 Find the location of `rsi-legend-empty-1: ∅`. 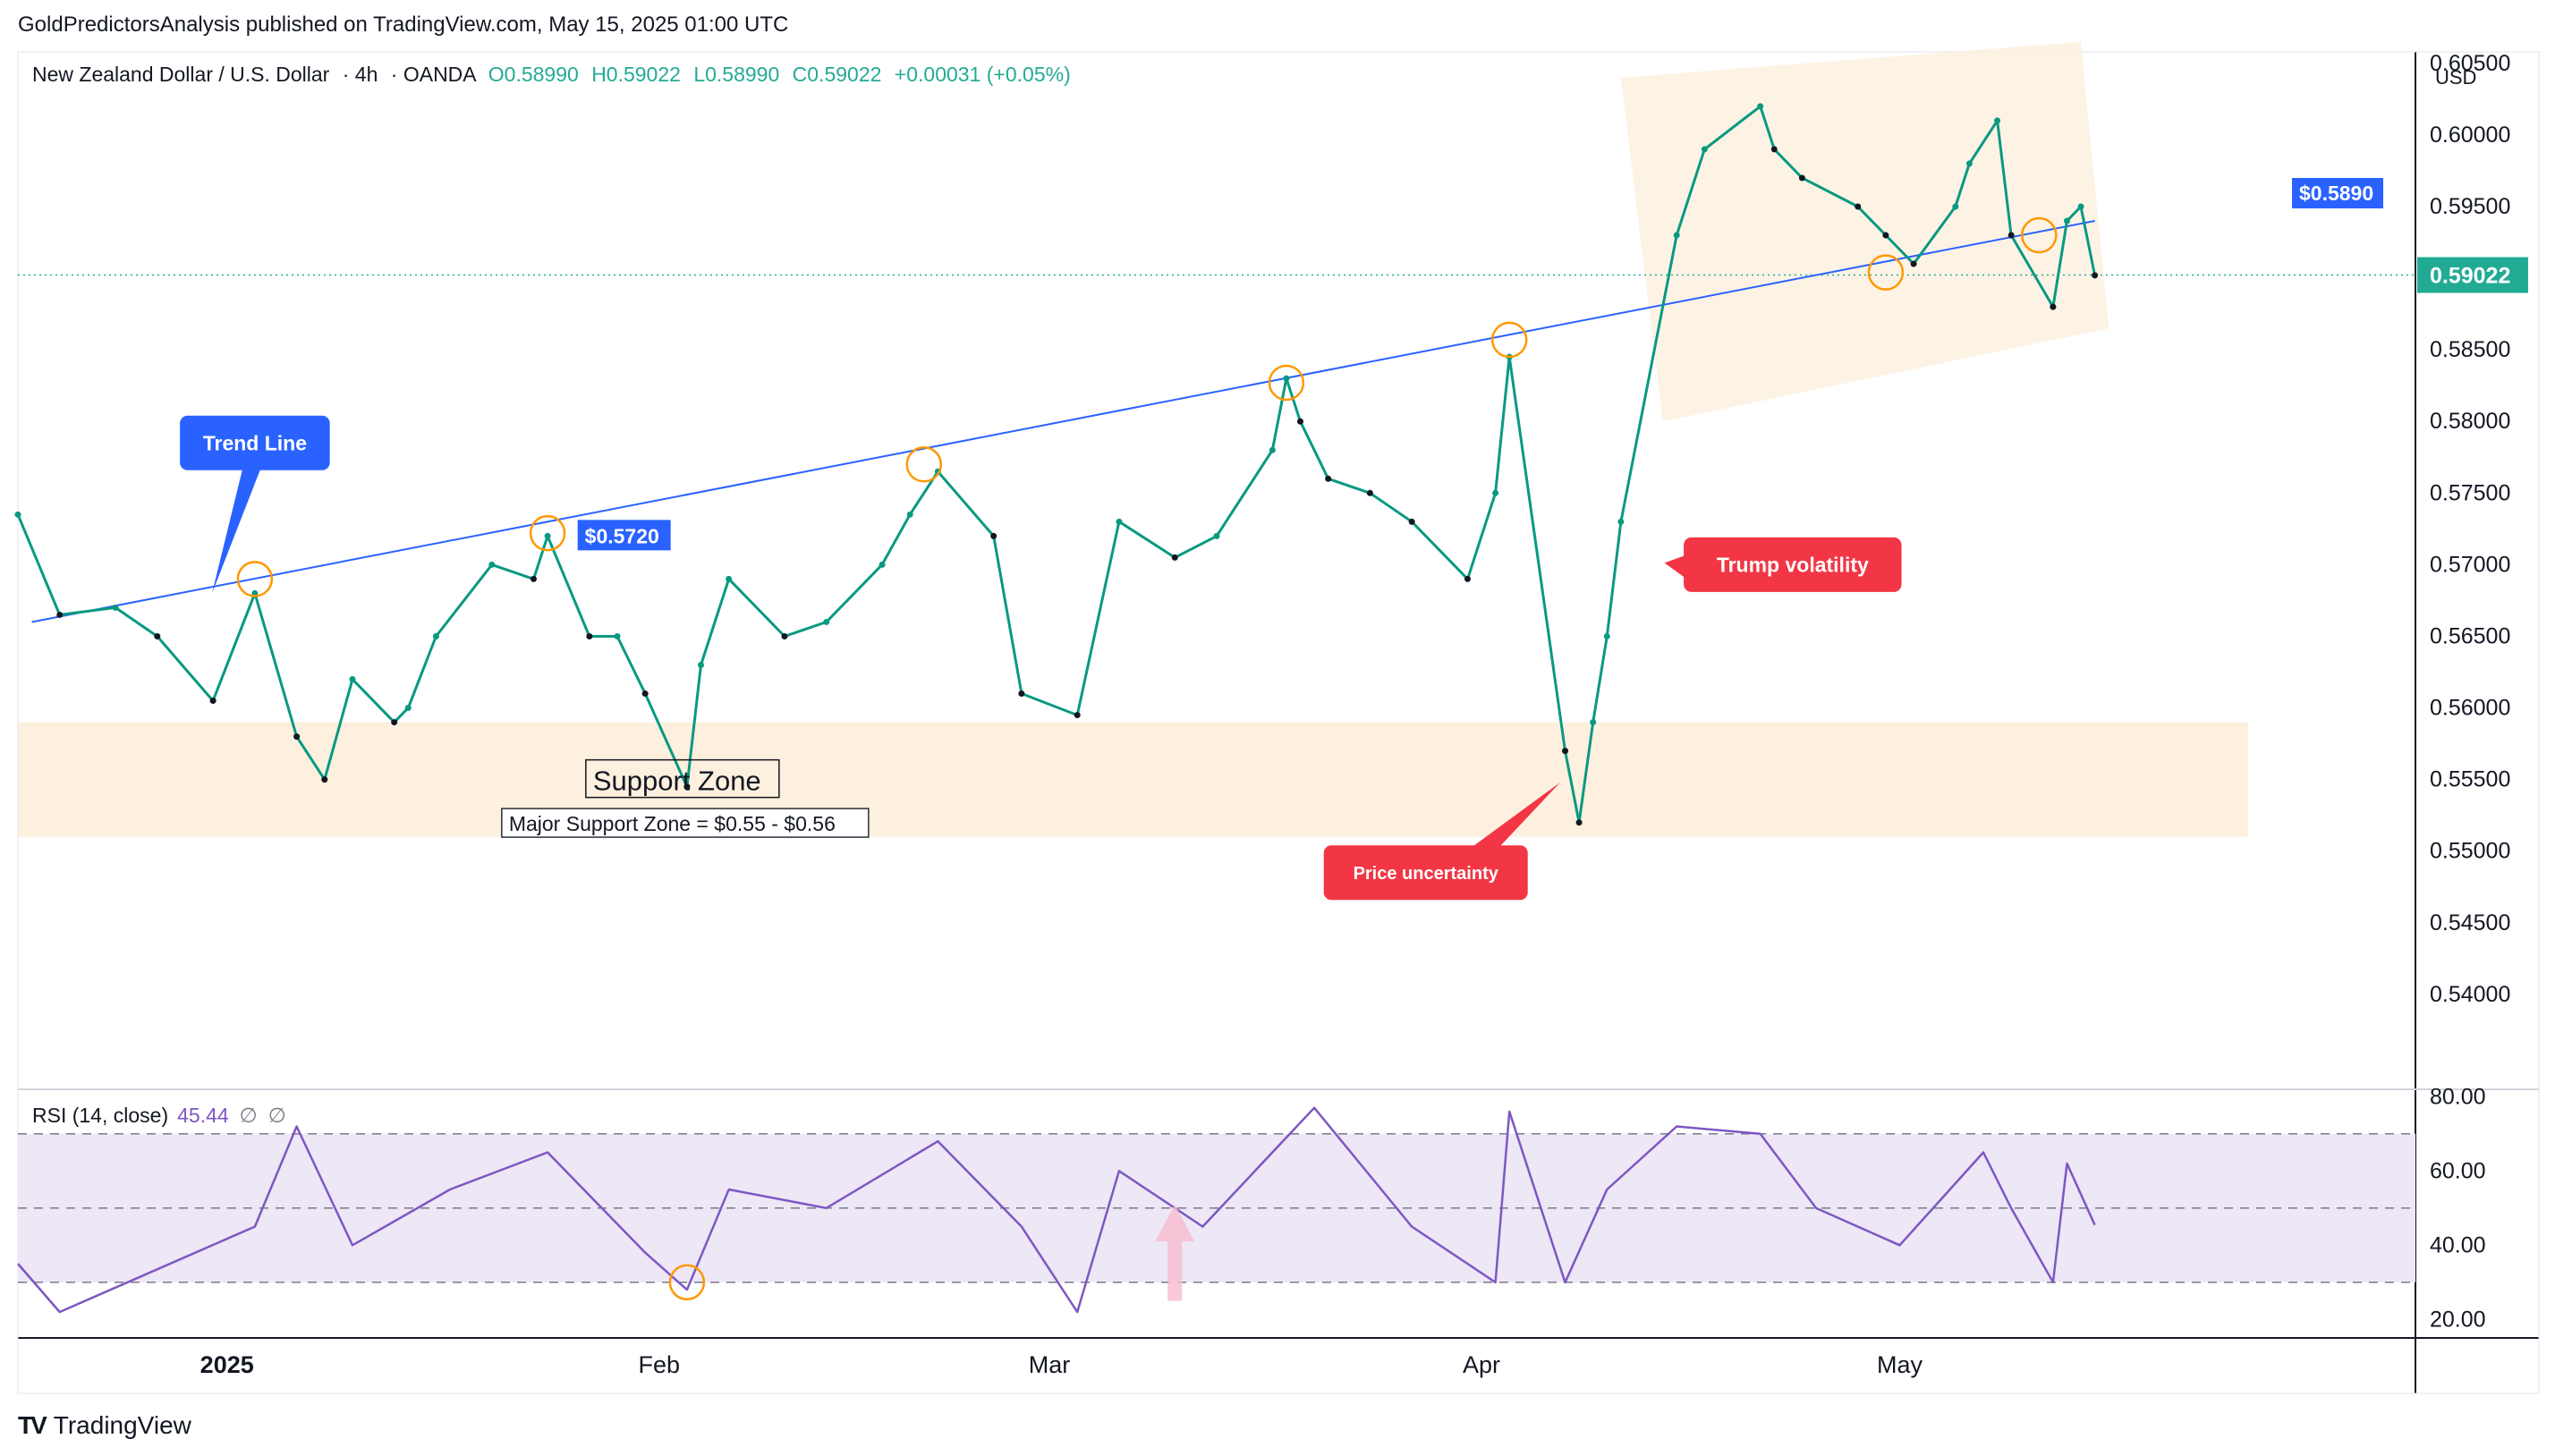

rsi-legend-empty-1: ∅ is located at coordinates (249, 1115).